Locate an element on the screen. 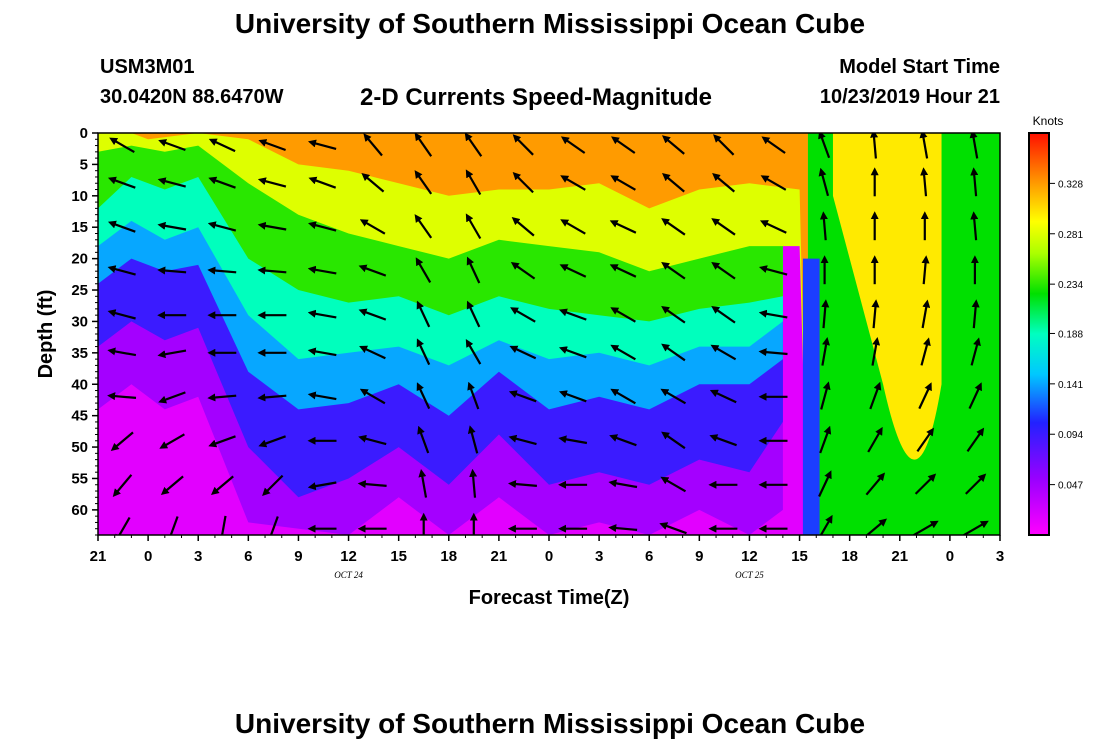 The image size is (1100, 750). speed-band-right-gap is located at coordinates (811, 396).